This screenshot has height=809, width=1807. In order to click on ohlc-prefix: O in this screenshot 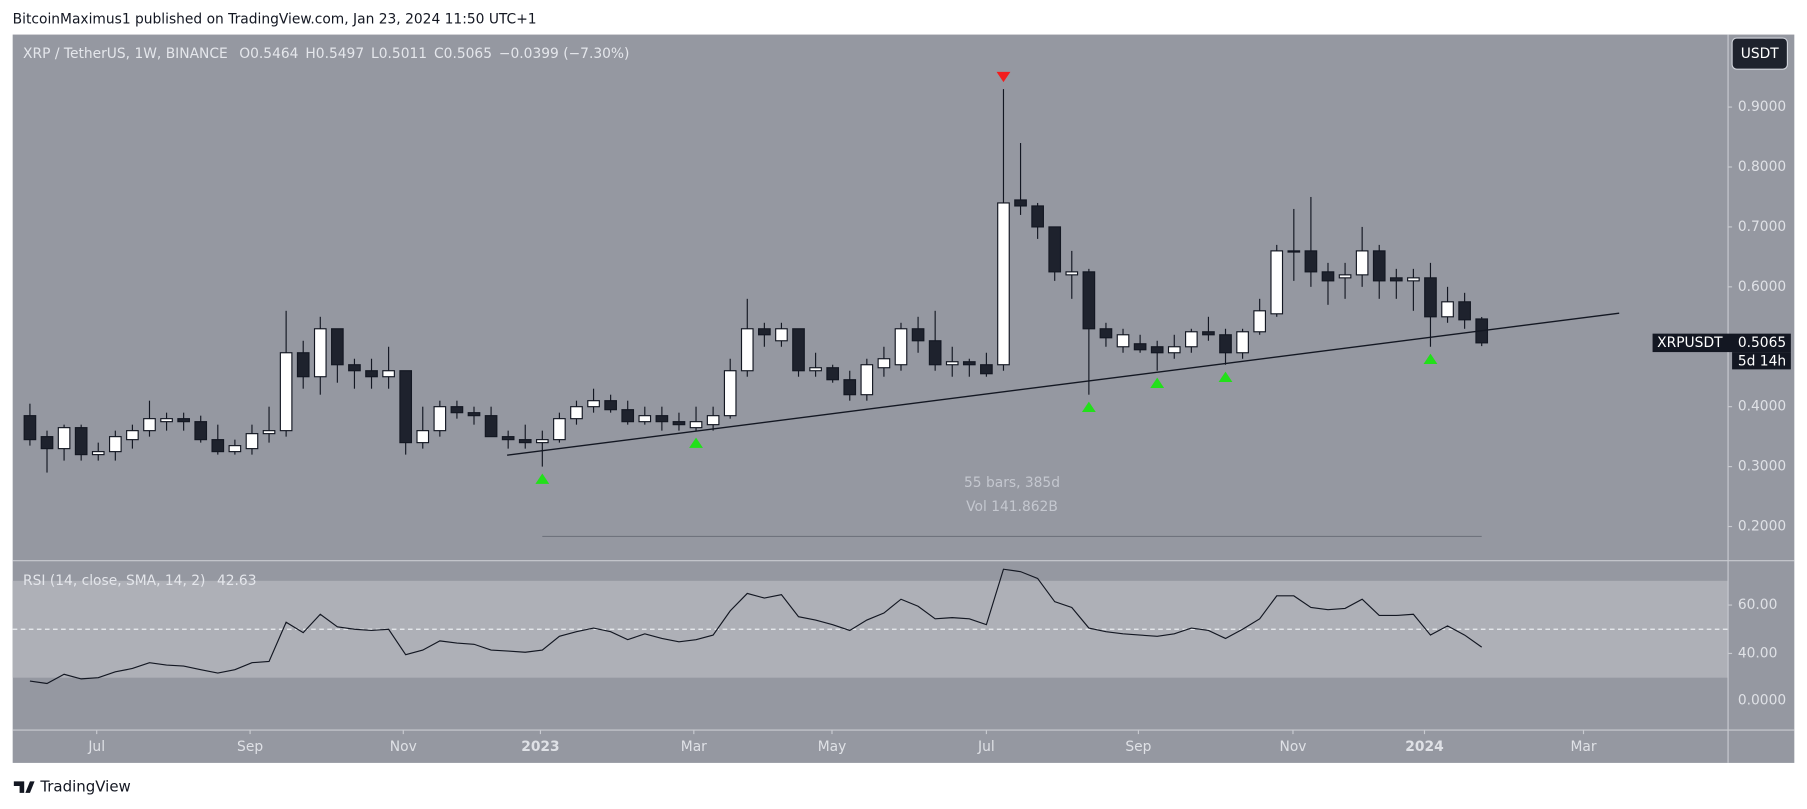, I will do `click(244, 54)`.